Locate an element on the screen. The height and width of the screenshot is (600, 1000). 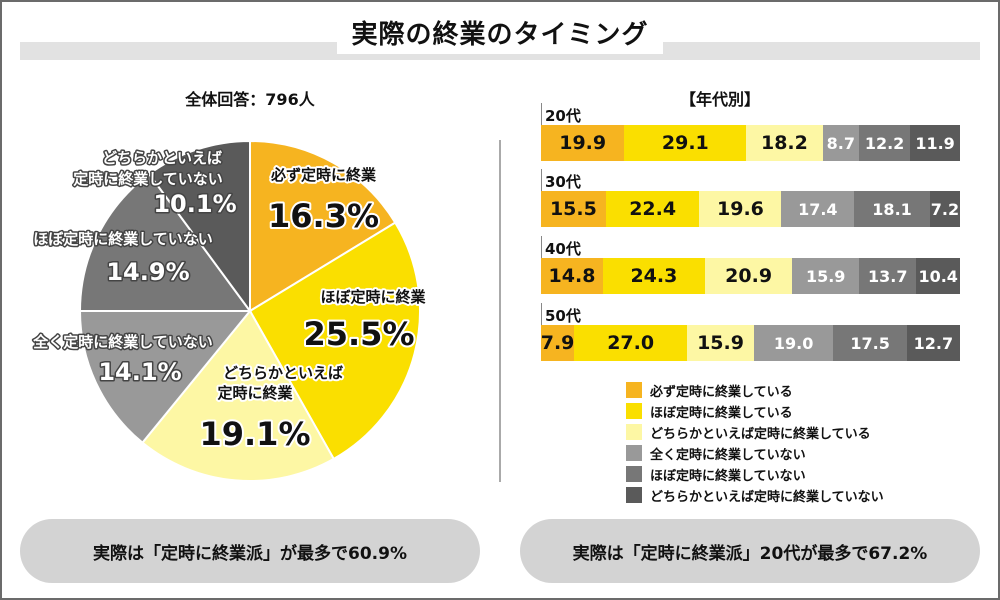
bar-segment: 22.4 is located at coordinates (652, 209).